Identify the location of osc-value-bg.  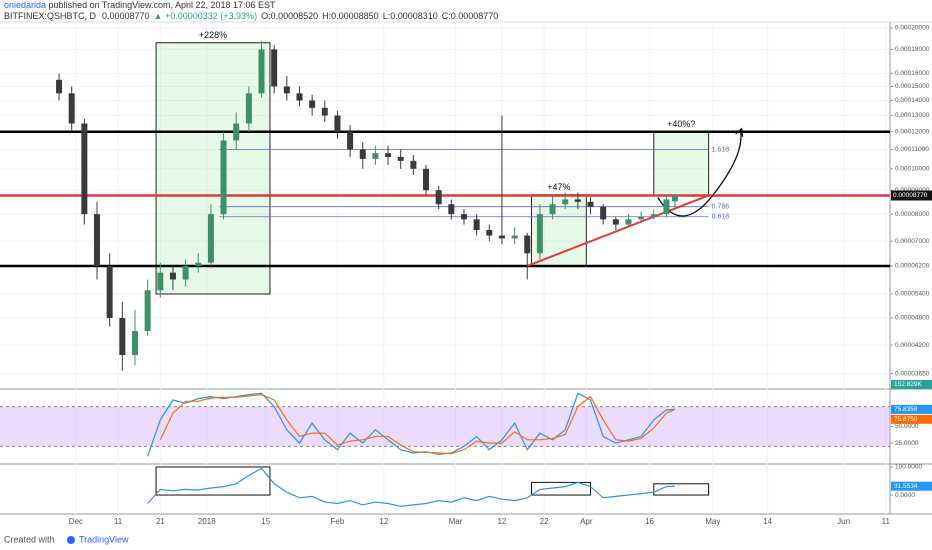
(911, 486).